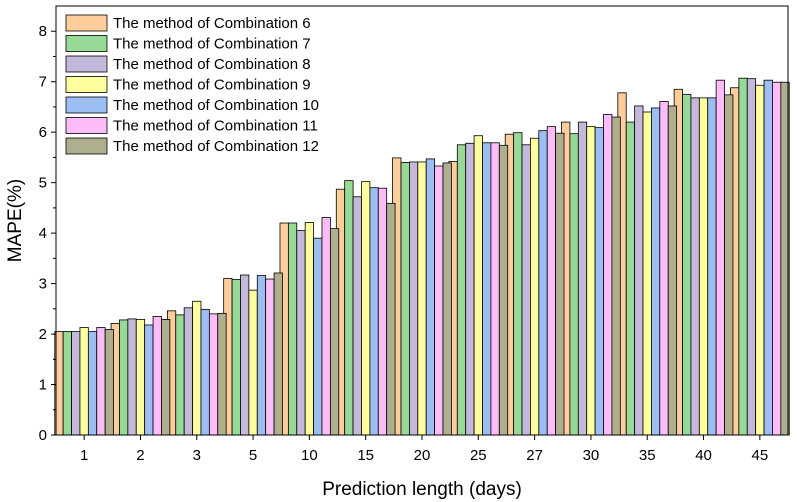 This screenshot has width=797, height=502. Describe the element at coordinates (534, 455) in the screenshot. I see `x-tick-label-27: 27` at that location.